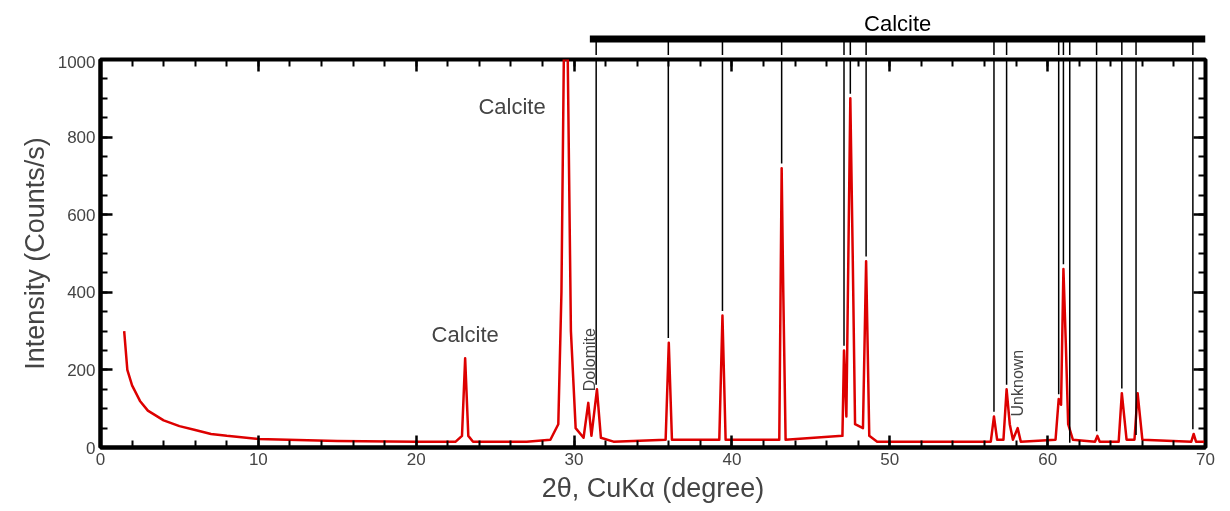 The height and width of the screenshot is (511, 1230). I want to click on annotation: Dolomite, so click(590, 360).